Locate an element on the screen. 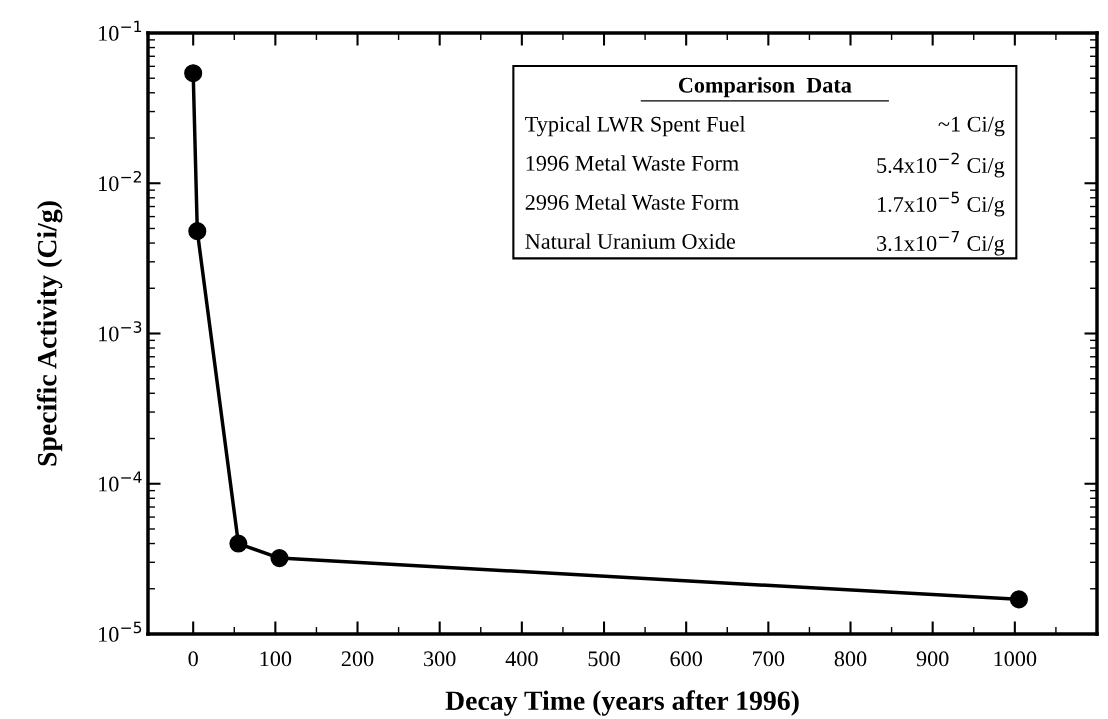 This screenshot has height=719, width=1108. annotation: ~1 Ci/g is located at coordinates (971, 126).